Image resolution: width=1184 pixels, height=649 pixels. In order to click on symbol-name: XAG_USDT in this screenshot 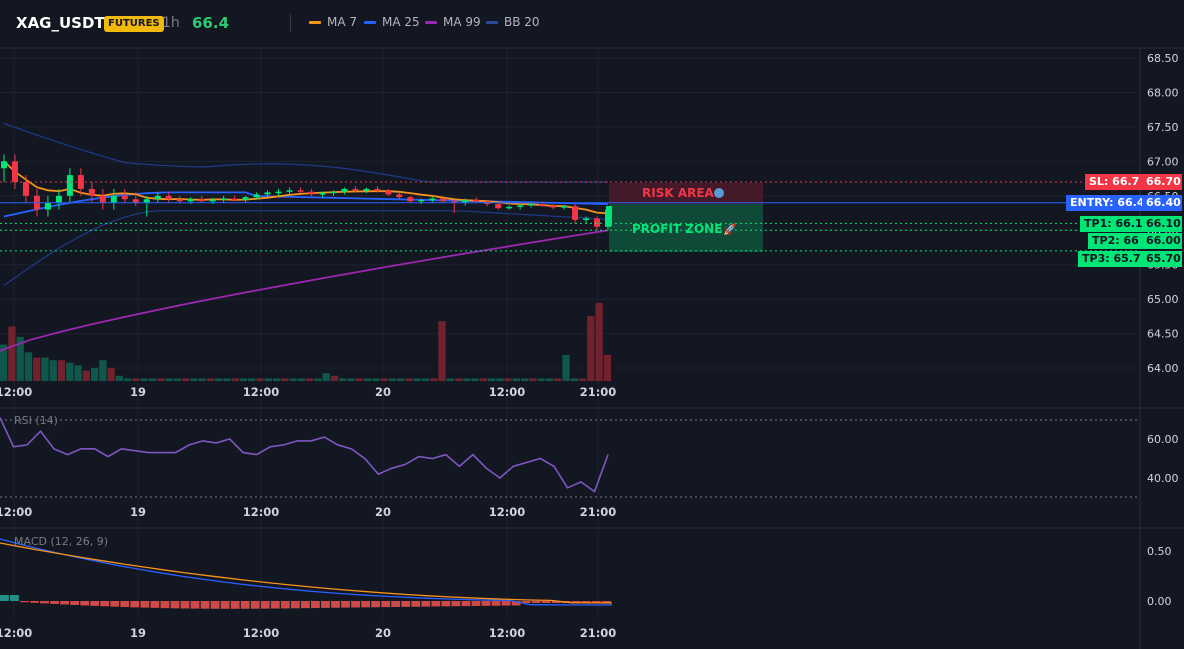, I will do `click(60, 23)`.